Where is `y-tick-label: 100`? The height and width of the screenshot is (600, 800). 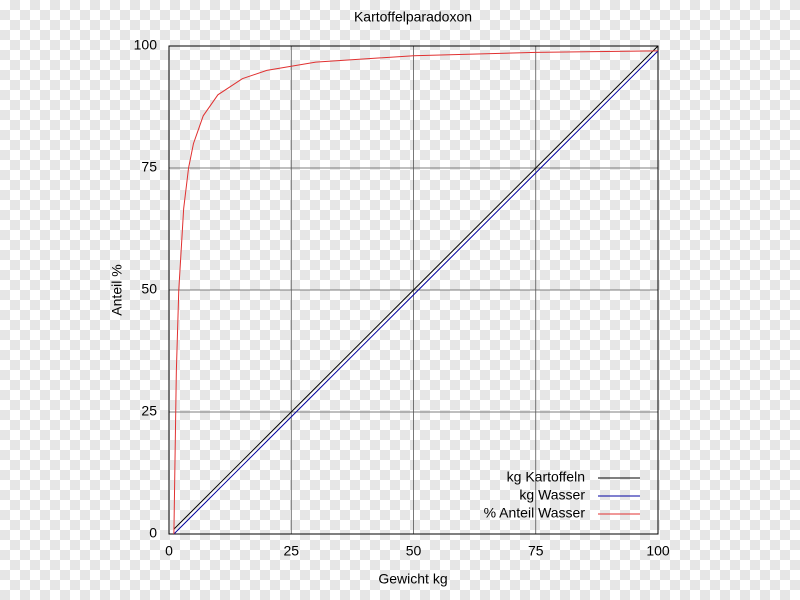
y-tick-label: 100 is located at coordinates (146, 45).